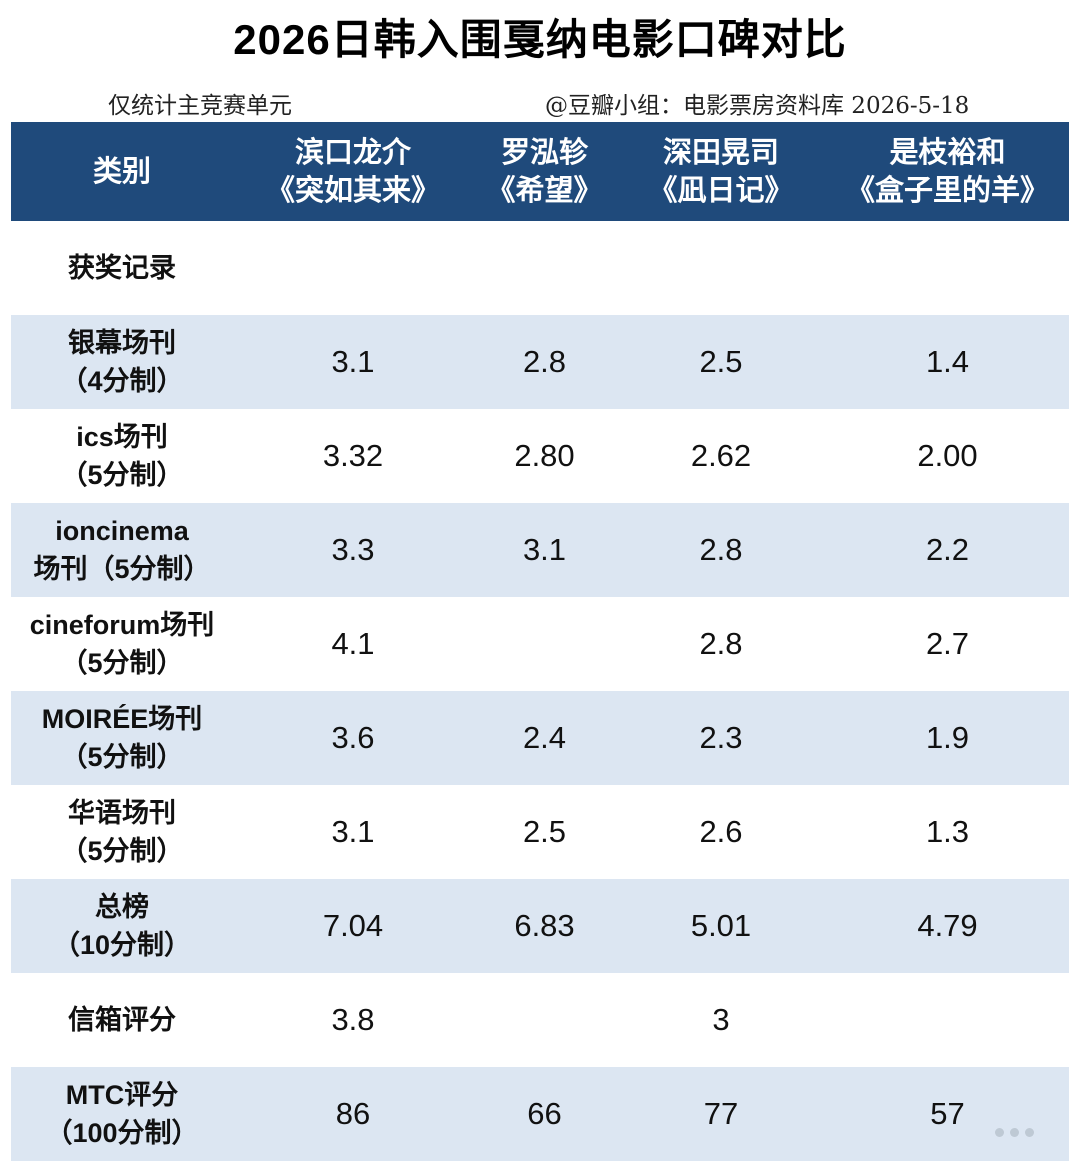 Image resolution: width=1080 pixels, height=1170 pixels. I want to click on row-category: 获奖记录, so click(122, 268).